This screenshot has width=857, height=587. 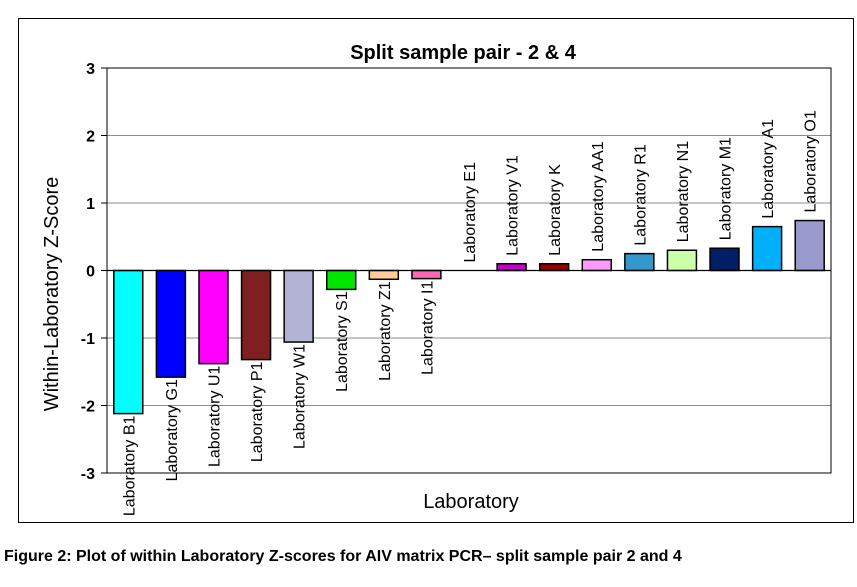 What do you see at coordinates (172, 430) in the screenshot?
I see `category-label: Laboratory G1` at bounding box center [172, 430].